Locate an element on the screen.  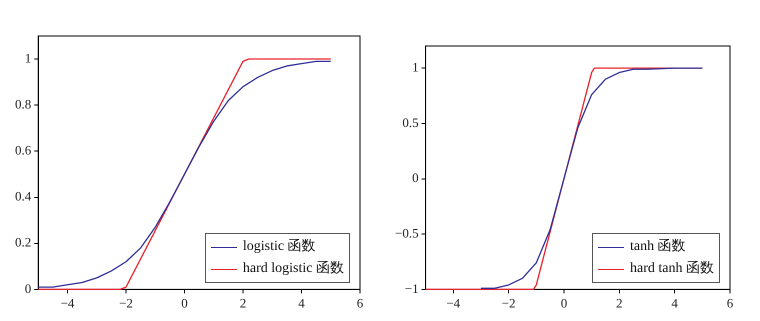
y-tick-label: 0.5 is located at coordinates (410, 122).